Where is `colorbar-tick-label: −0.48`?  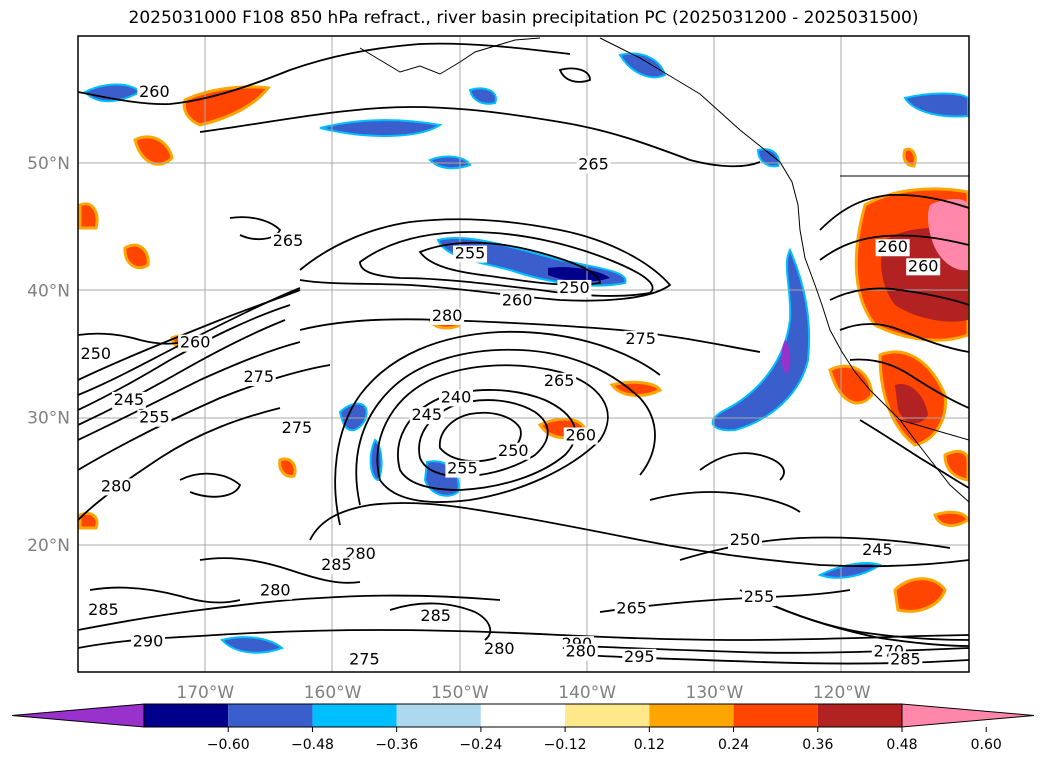
colorbar-tick-label: −0.48 is located at coordinates (312, 745).